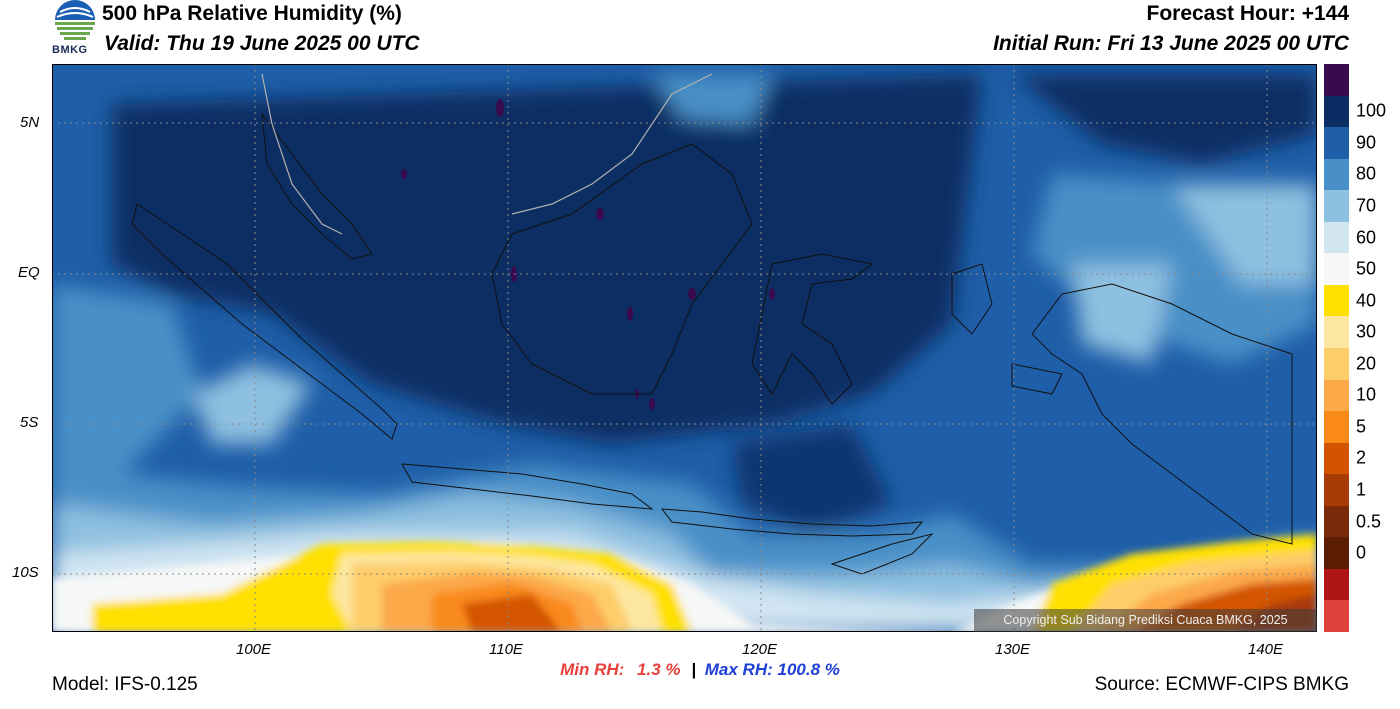 This screenshot has width=1400, height=709. I want to click on lon-label: 120E, so click(760, 649).